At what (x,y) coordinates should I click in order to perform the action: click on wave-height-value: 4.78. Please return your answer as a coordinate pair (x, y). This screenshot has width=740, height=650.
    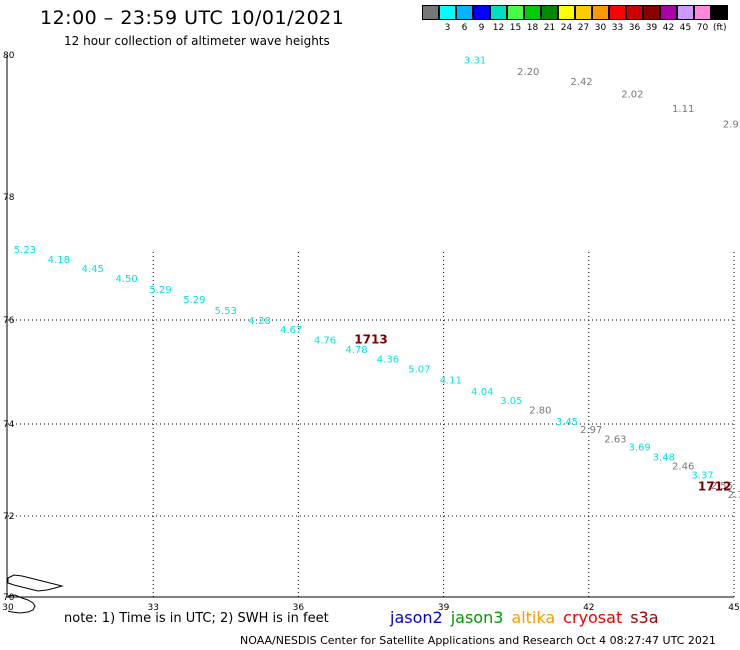
    Looking at the image, I should click on (356, 350).